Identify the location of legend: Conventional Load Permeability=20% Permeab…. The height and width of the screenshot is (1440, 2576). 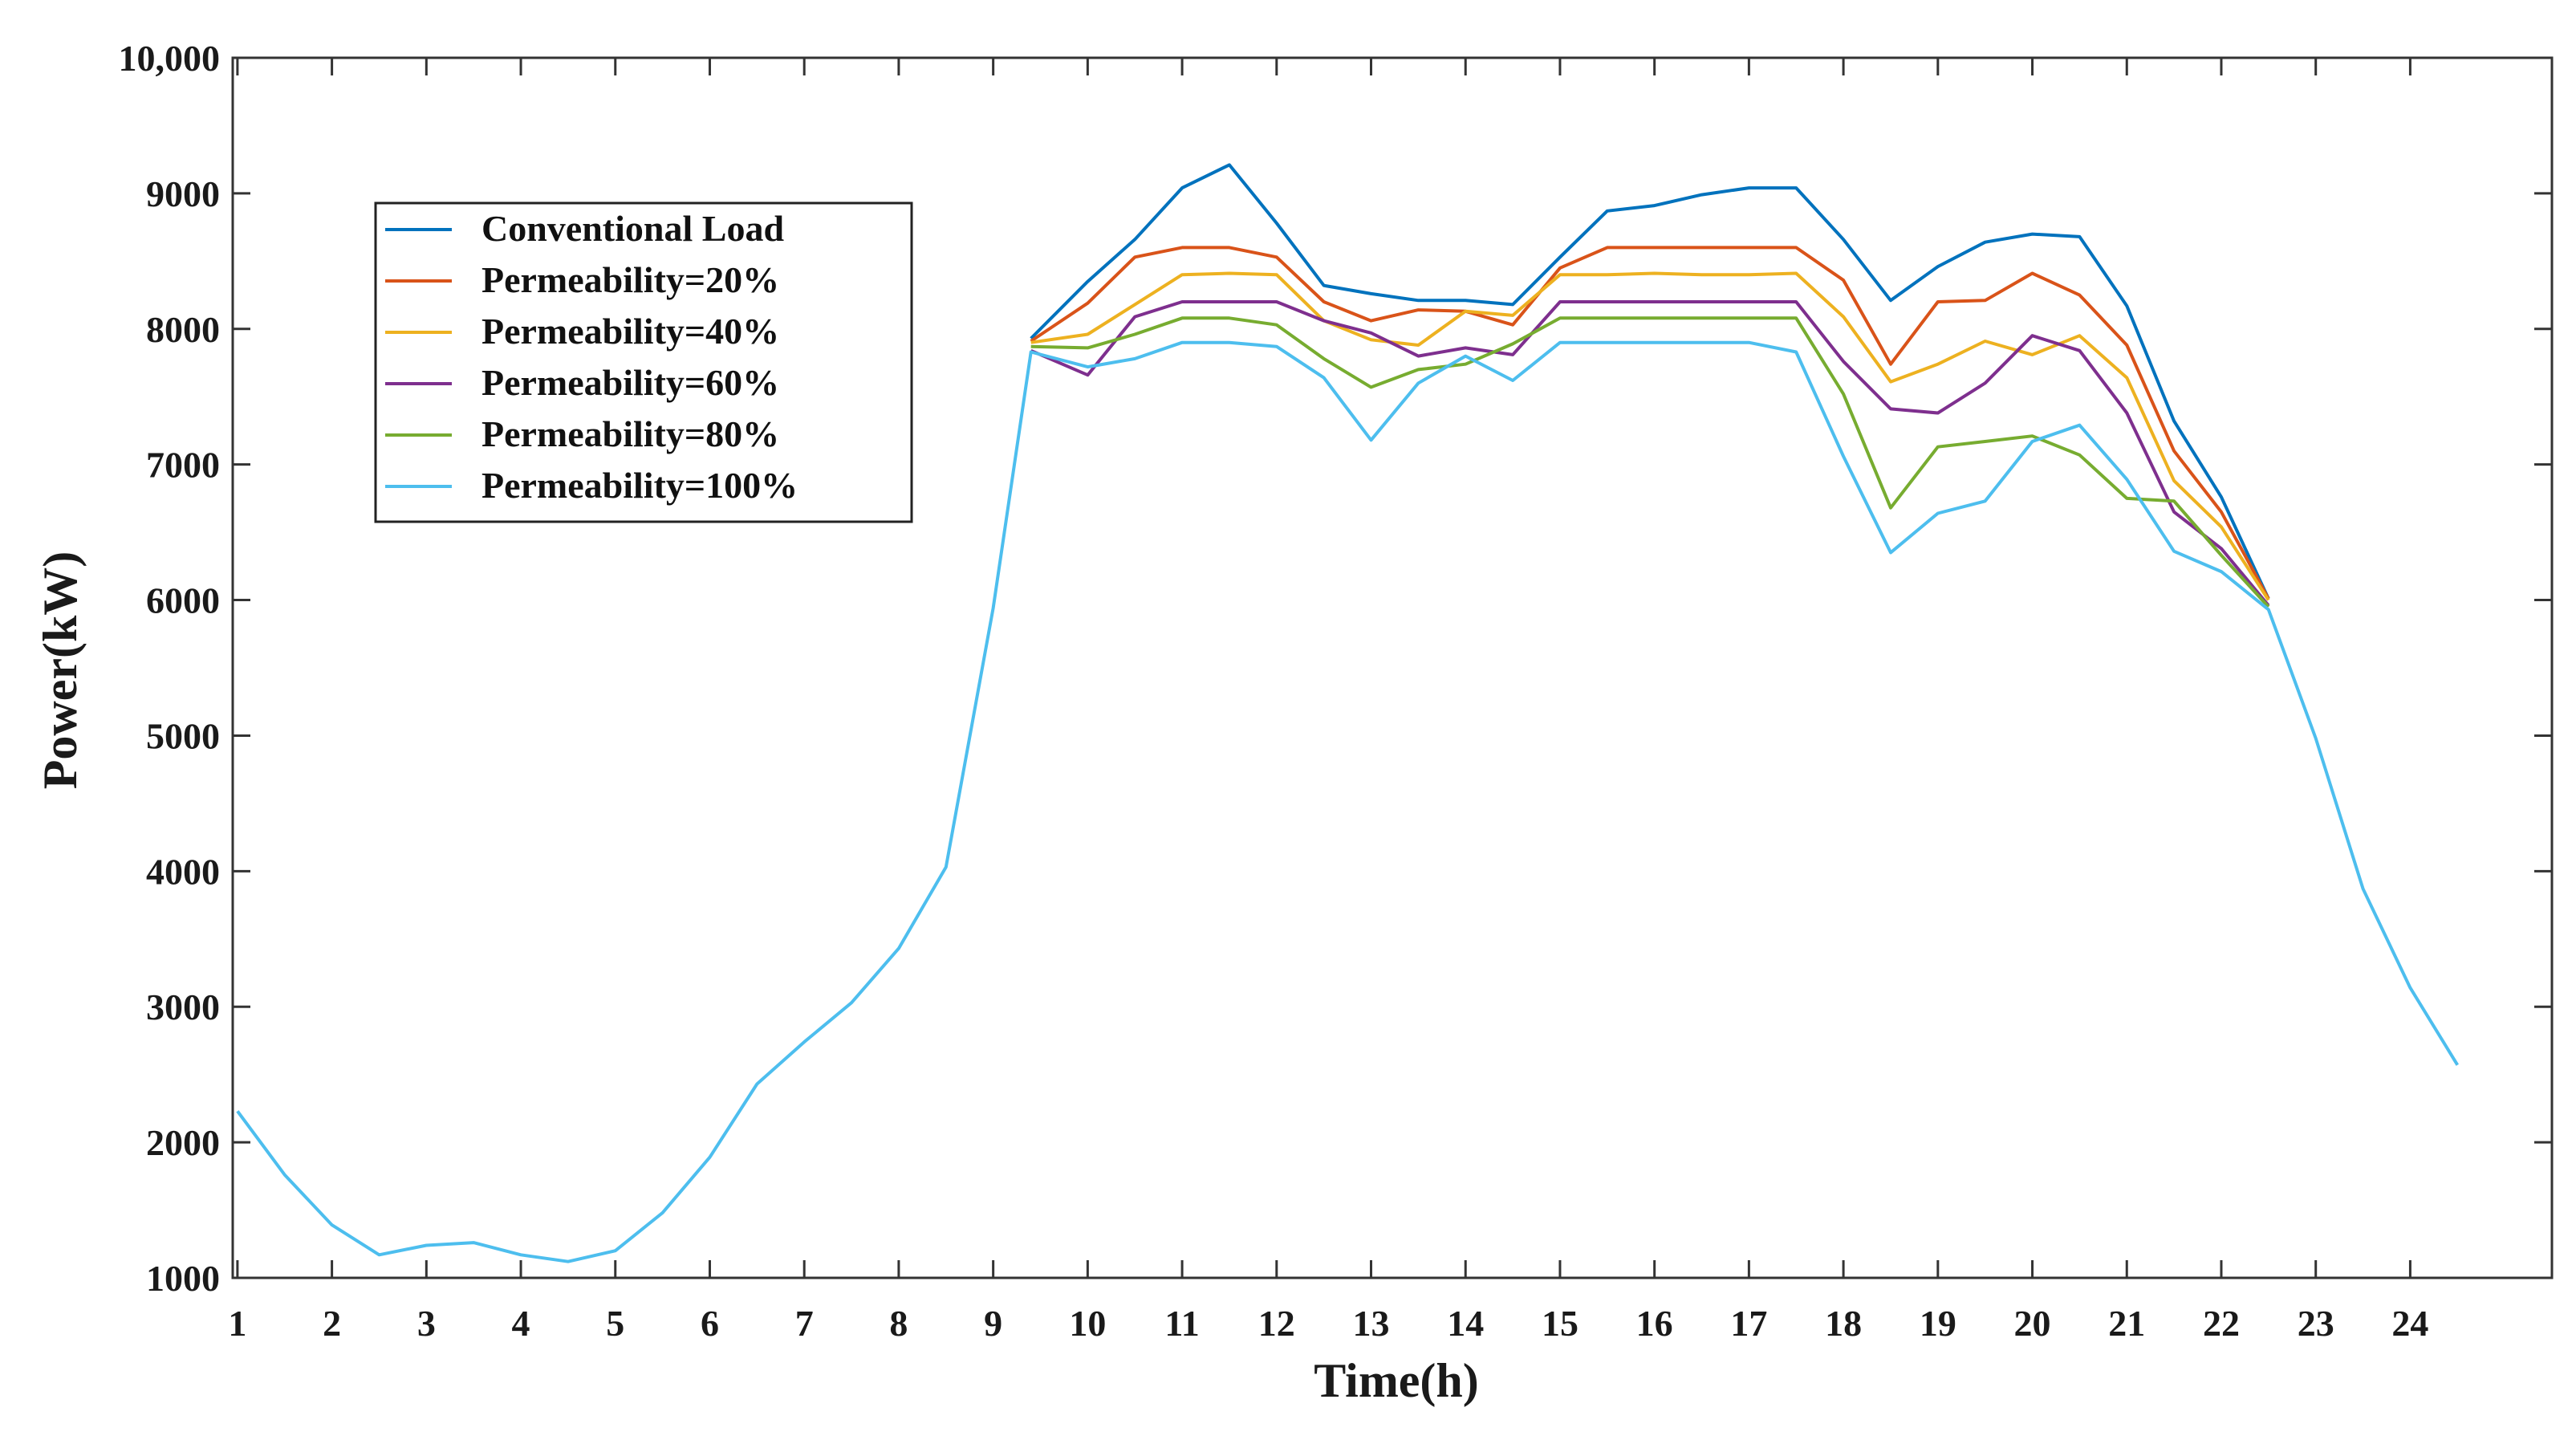
(643, 362).